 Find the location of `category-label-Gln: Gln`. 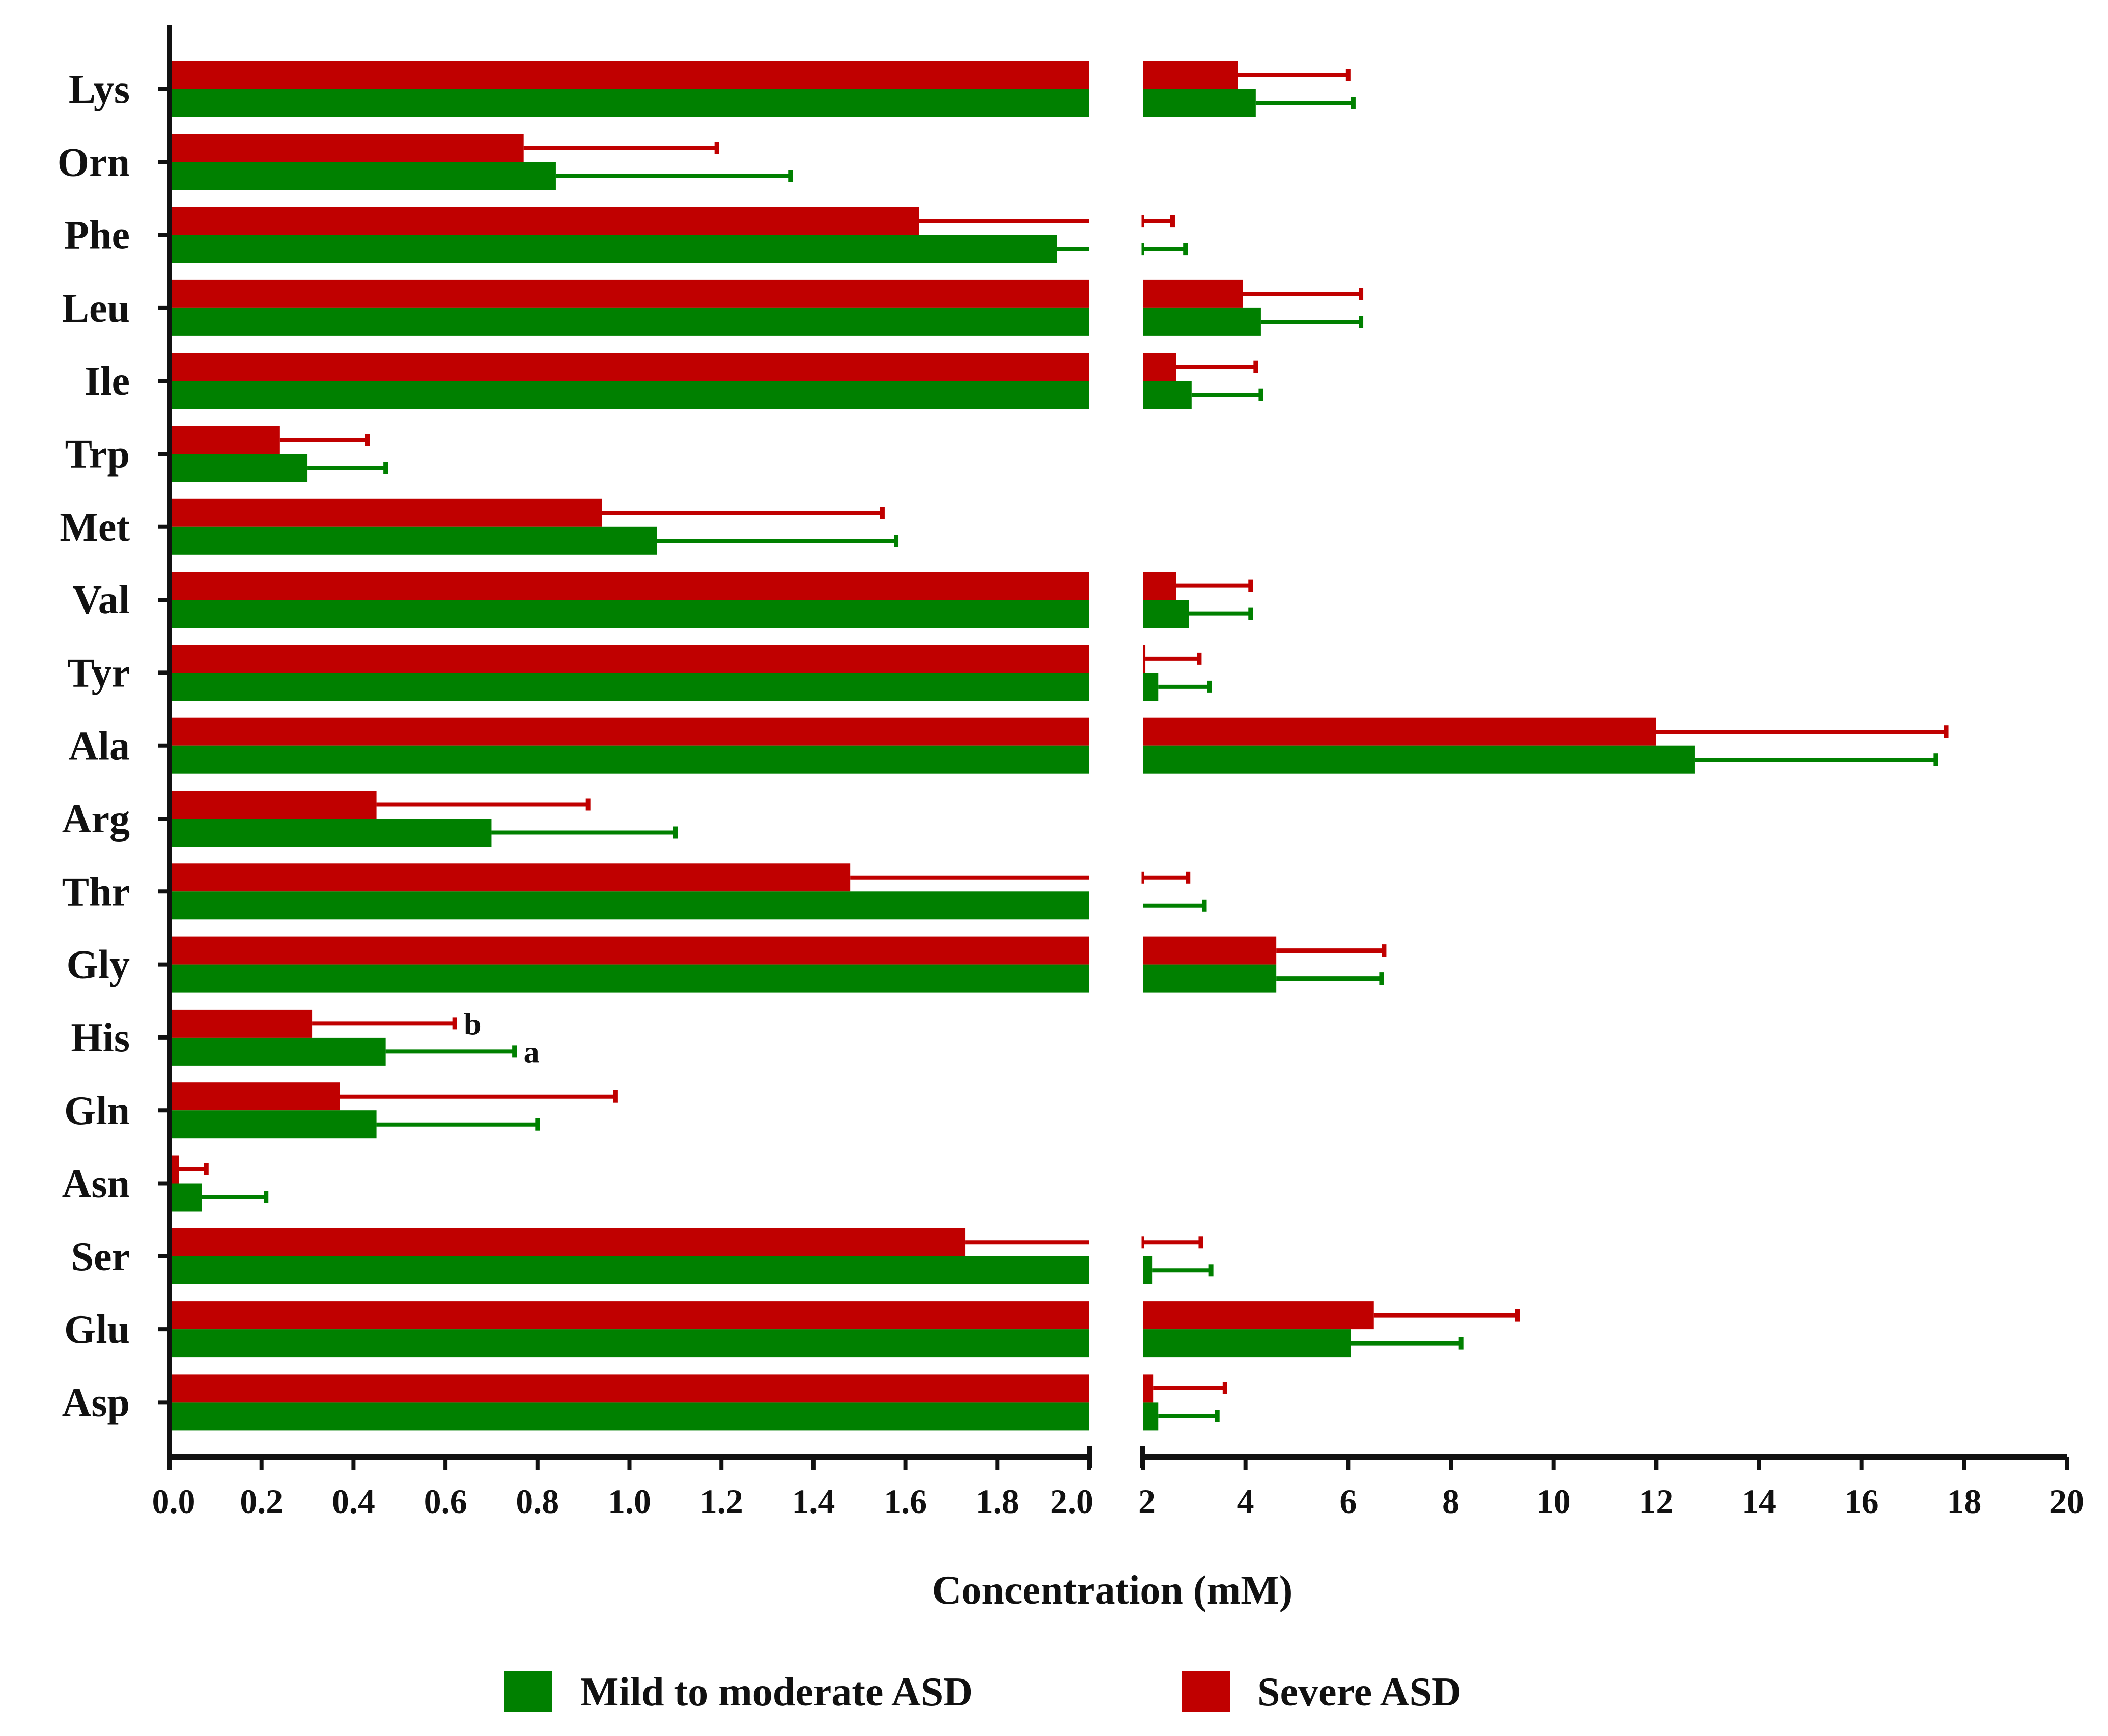

category-label-Gln: Gln is located at coordinates (97, 1110).